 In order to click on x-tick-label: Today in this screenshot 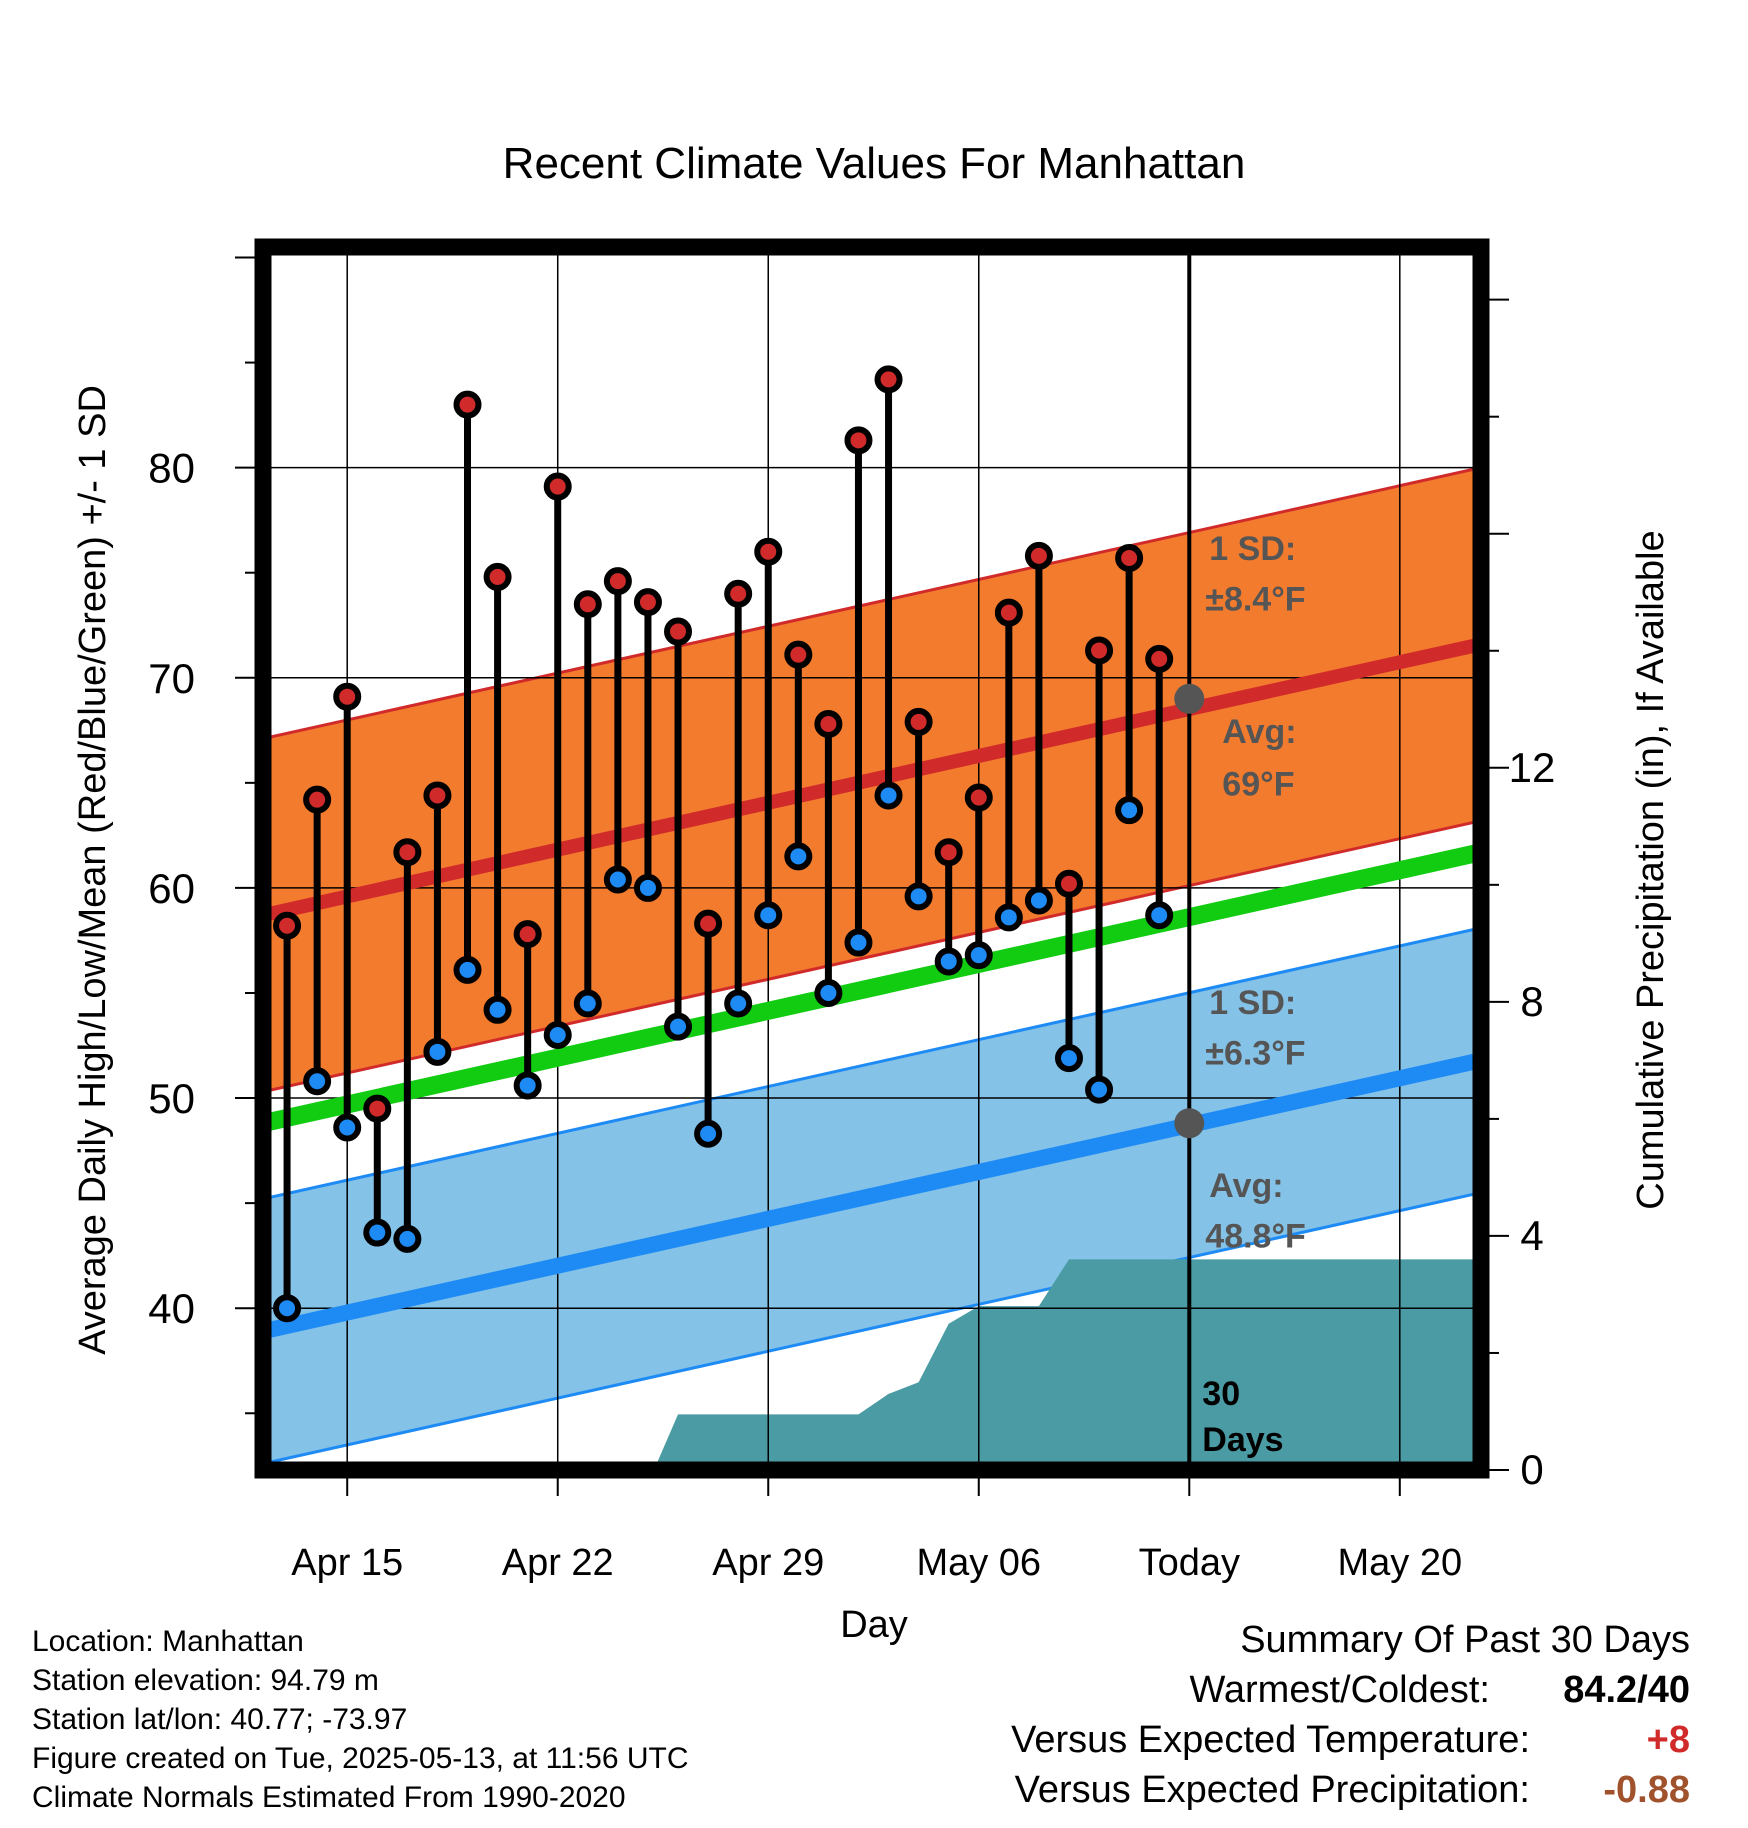, I will do `click(1189, 1563)`.